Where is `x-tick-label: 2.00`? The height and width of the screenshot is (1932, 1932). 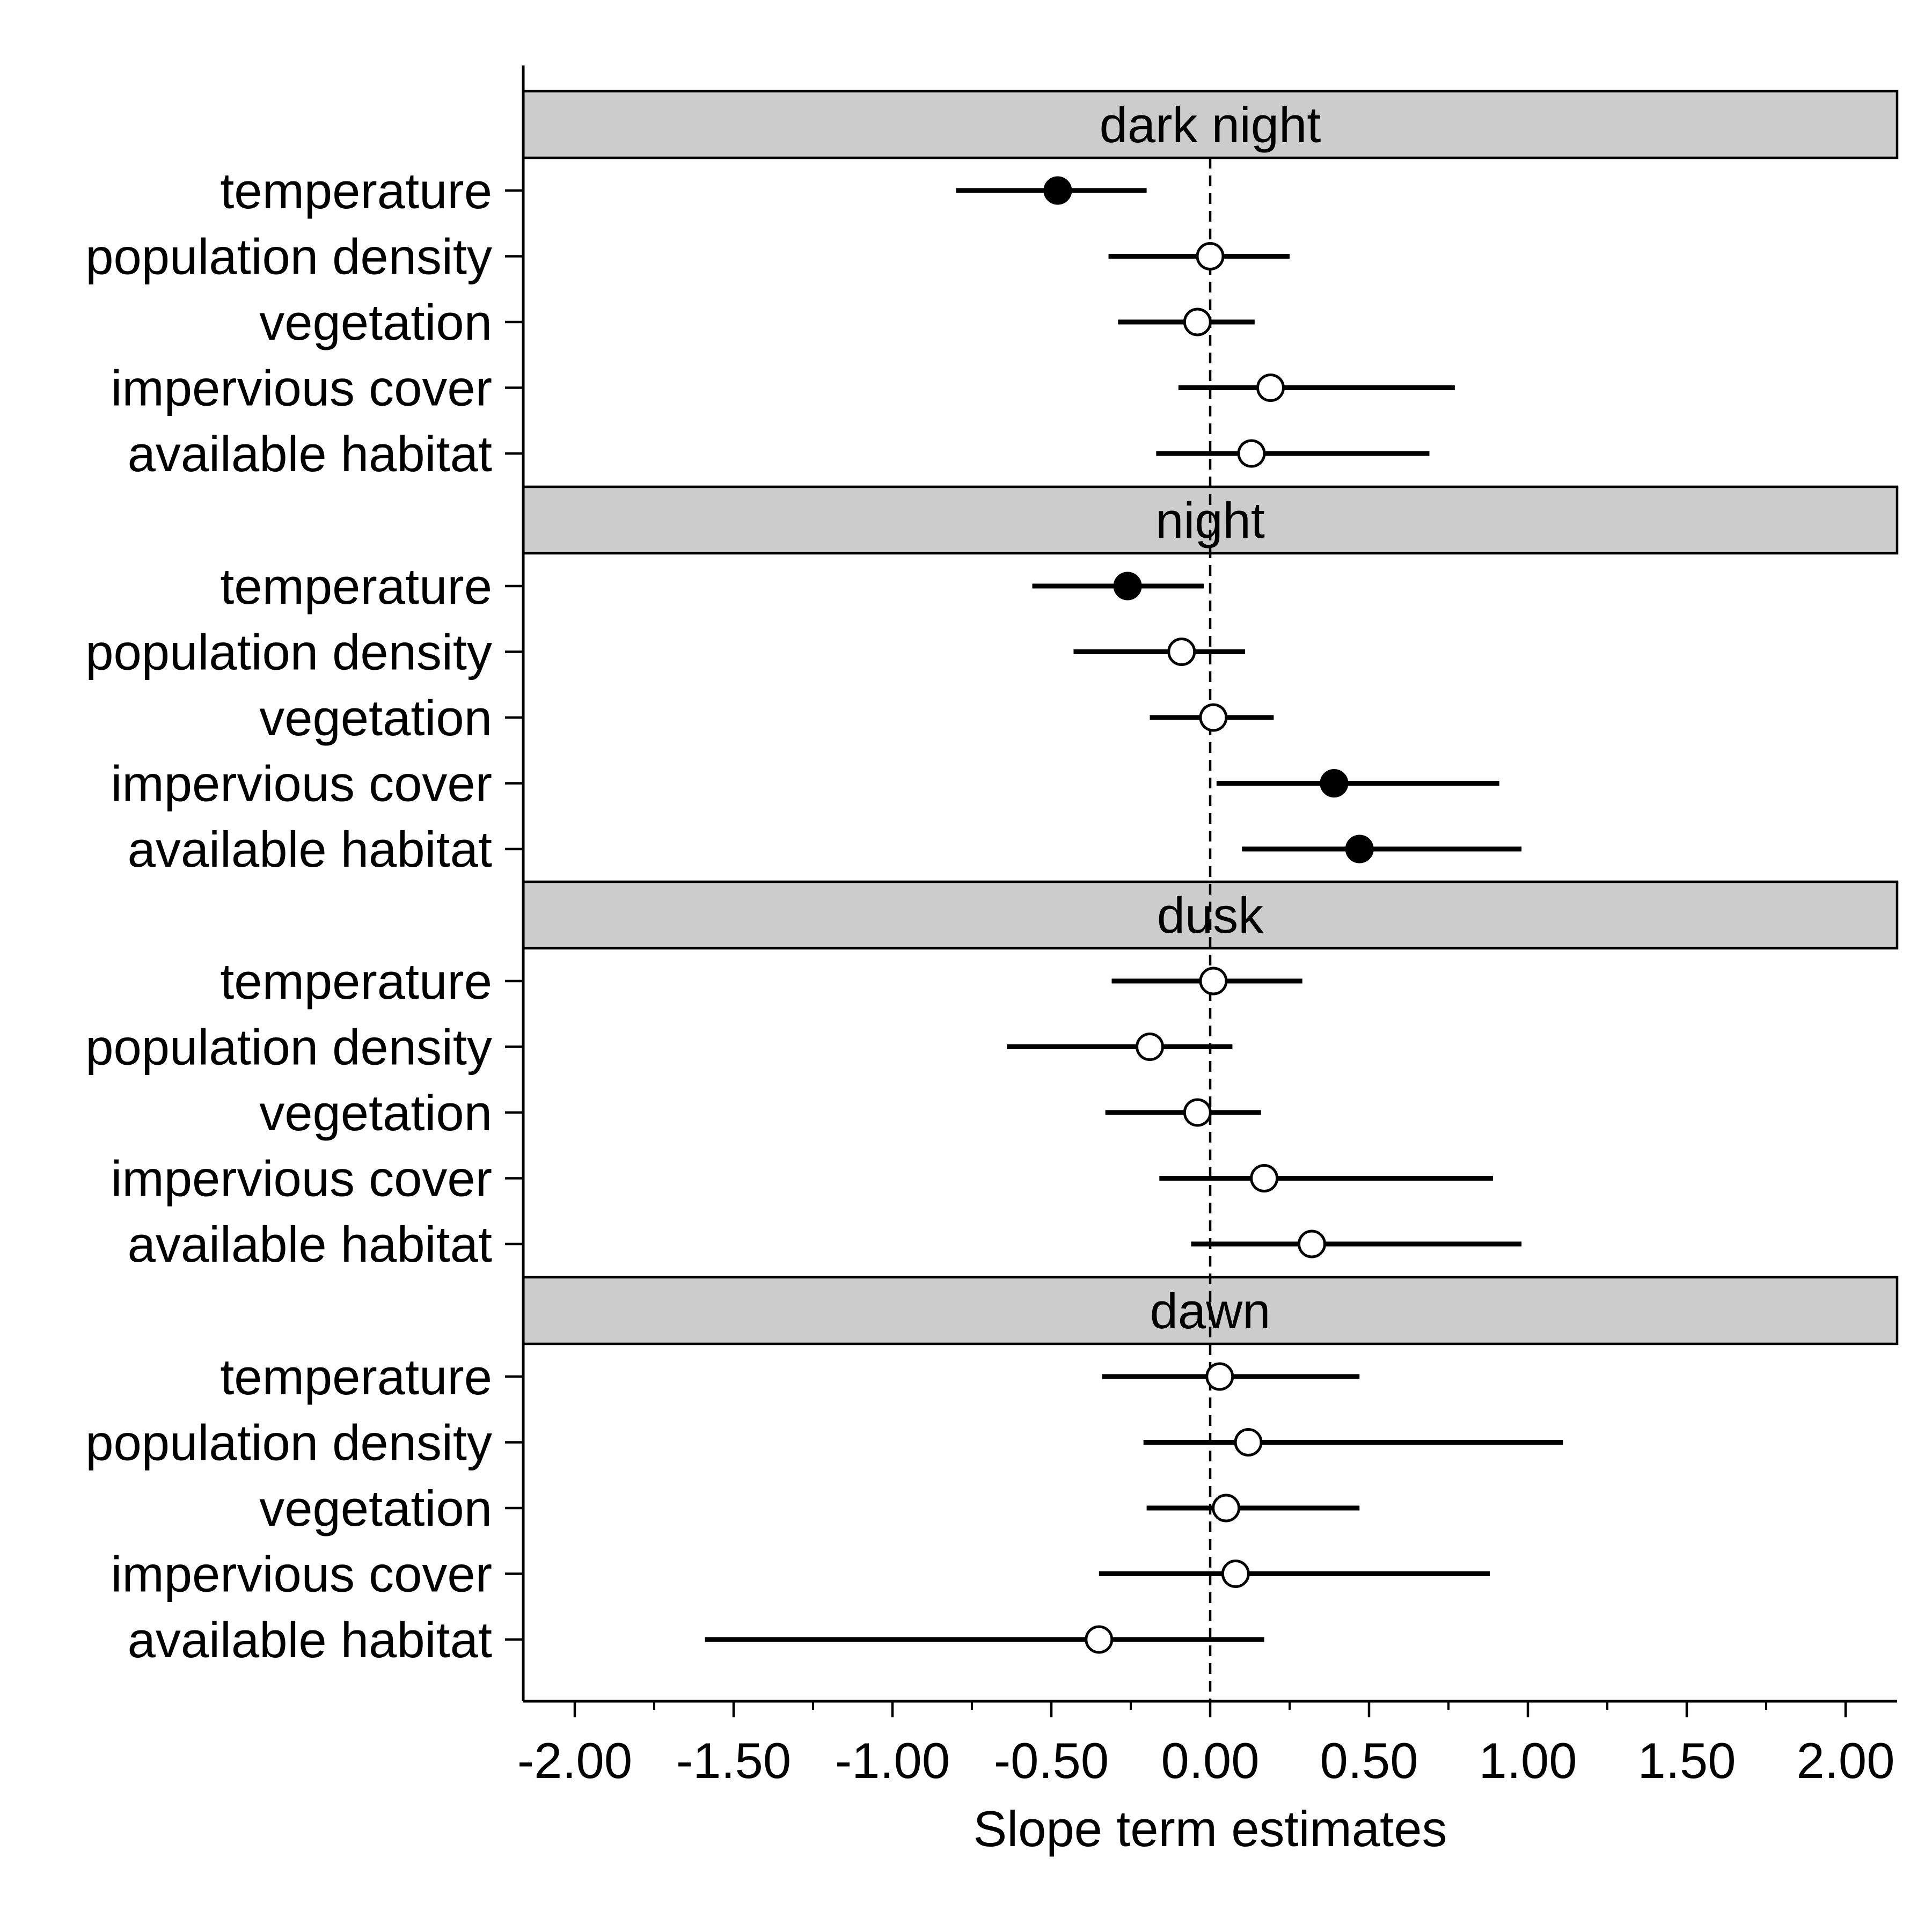
x-tick-label: 2.00 is located at coordinates (1846, 1760).